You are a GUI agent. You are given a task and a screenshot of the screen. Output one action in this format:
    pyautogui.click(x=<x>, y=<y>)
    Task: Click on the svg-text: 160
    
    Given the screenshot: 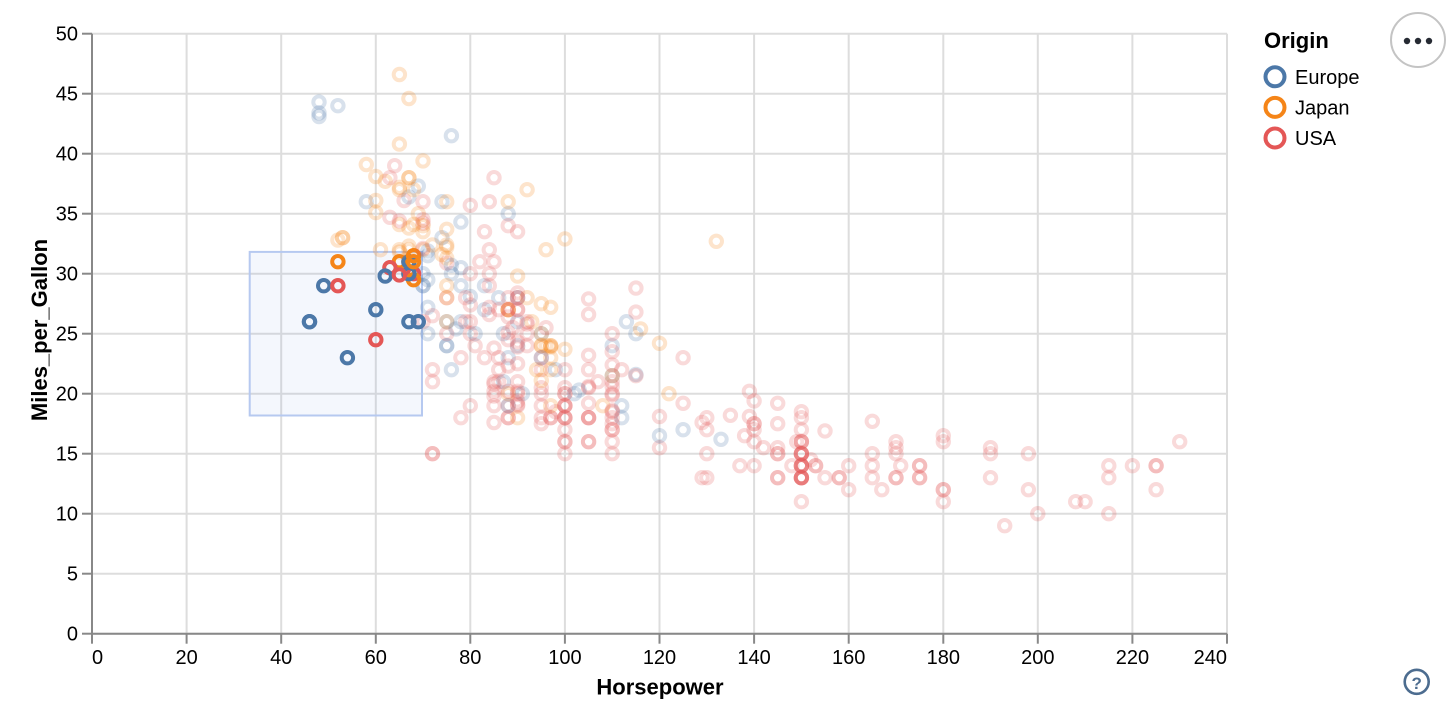 What is the action you would take?
    pyautogui.click(x=848, y=658)
    